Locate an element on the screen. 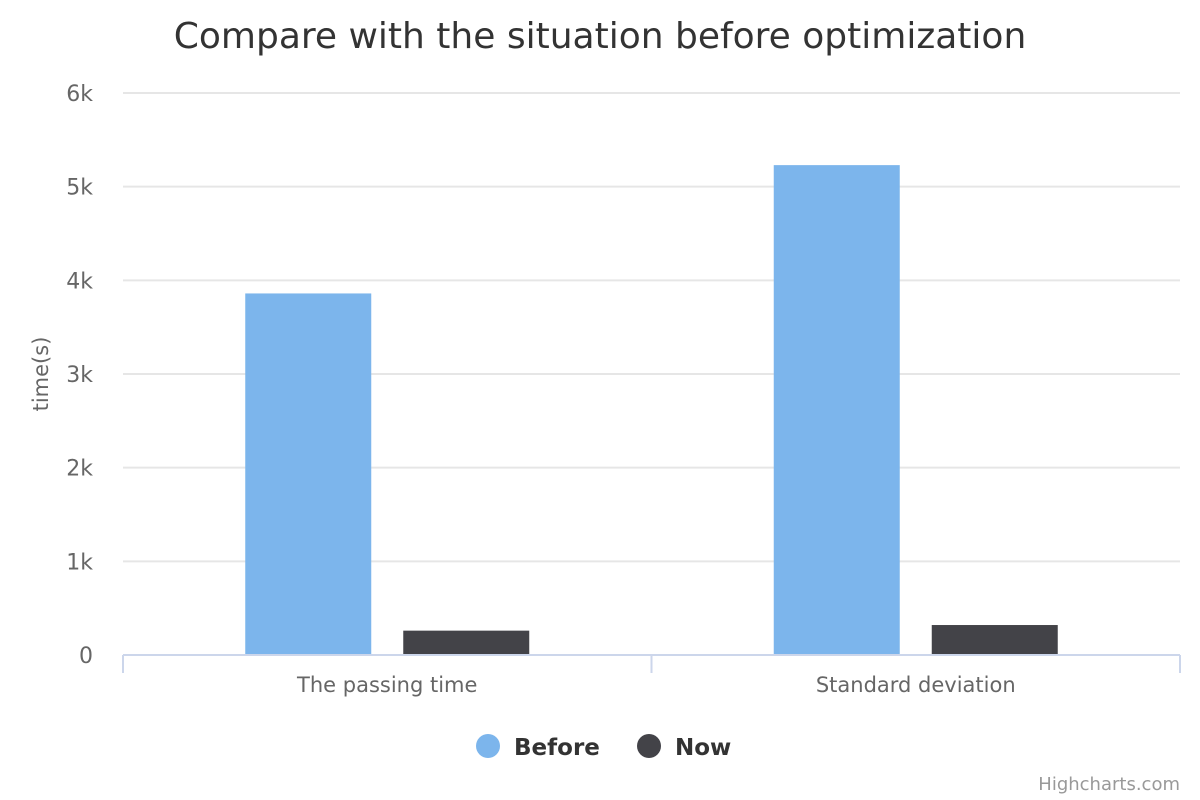  y-tick-label: 4k is located at coordinates (79, 281).